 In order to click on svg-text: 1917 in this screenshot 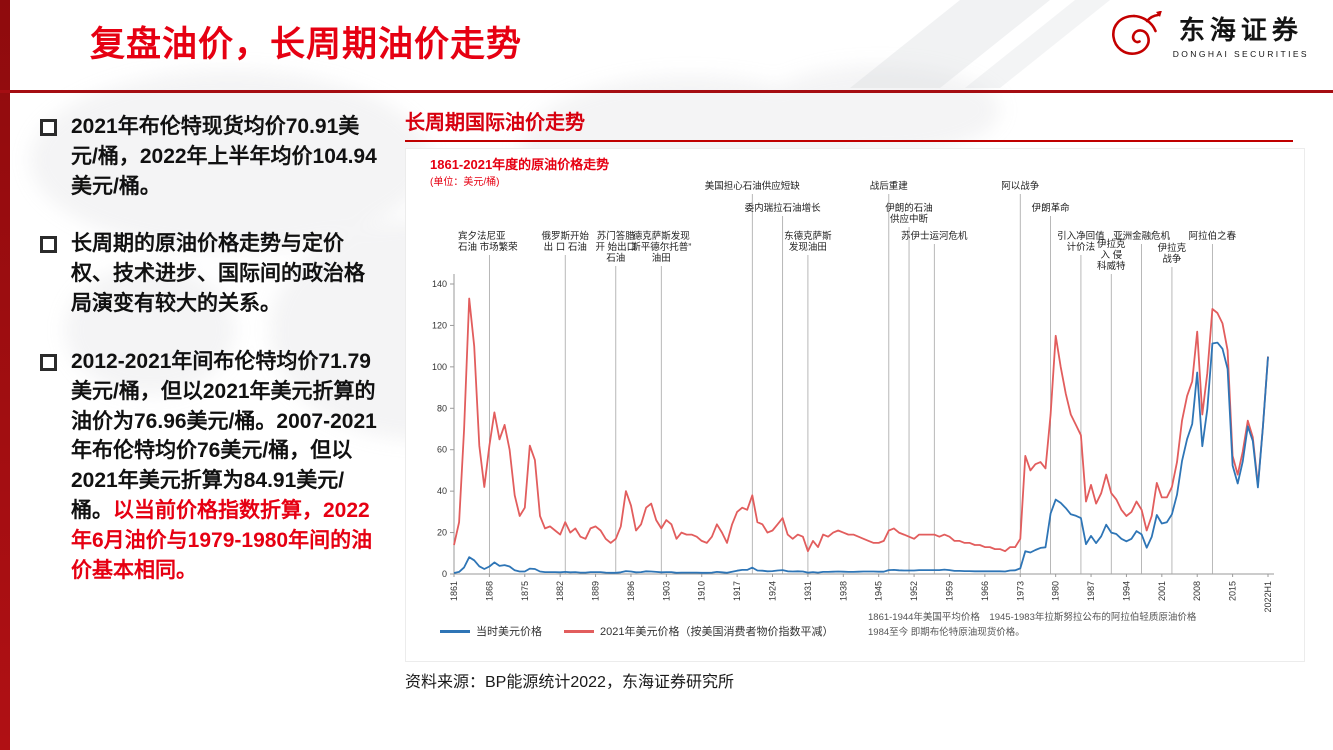, I will do `click(737, 591)`.